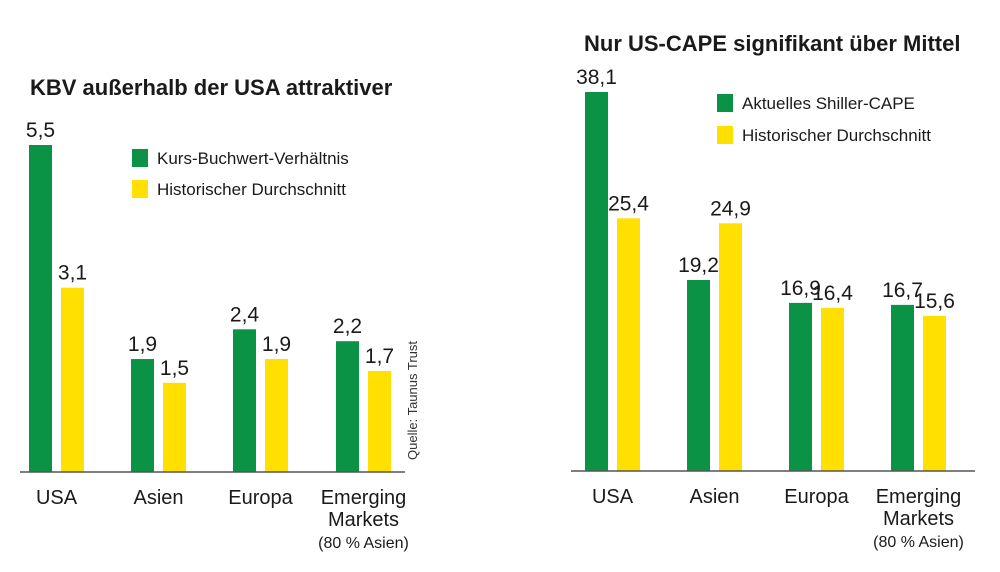 The height and width of the screenshot is (572, 1000). Describe the element at coordinates (934, 301) in the screenshot. I see `cape-value-label-1-3: 15,6` at that location.